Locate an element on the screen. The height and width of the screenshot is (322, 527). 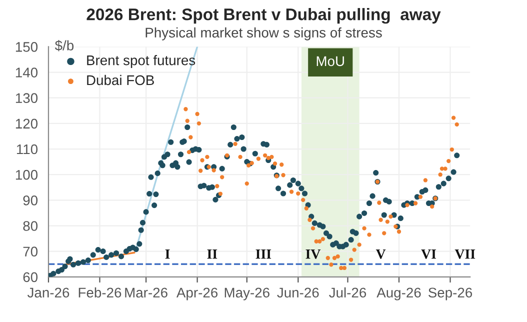
x-tick-label: Jan-26 is located at coordinates (48, 293).